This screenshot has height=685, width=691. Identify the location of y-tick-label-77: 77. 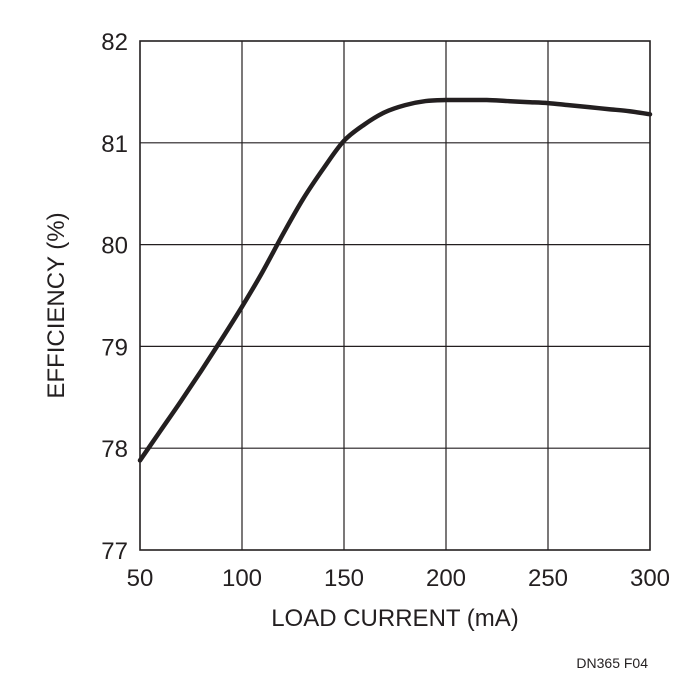
(114, 551).